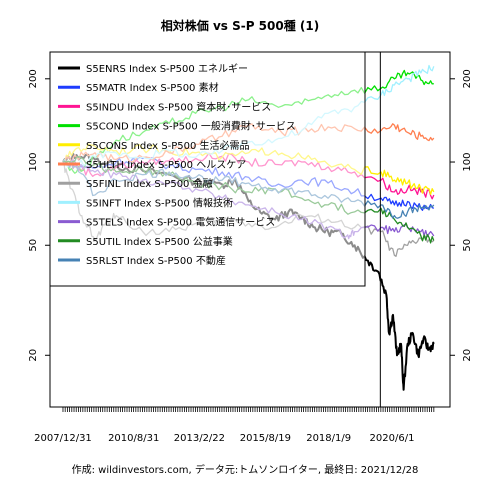  I want to click on legend-label-0: S5ENRS Index S-P500 エネルギー, so click(167, 69).